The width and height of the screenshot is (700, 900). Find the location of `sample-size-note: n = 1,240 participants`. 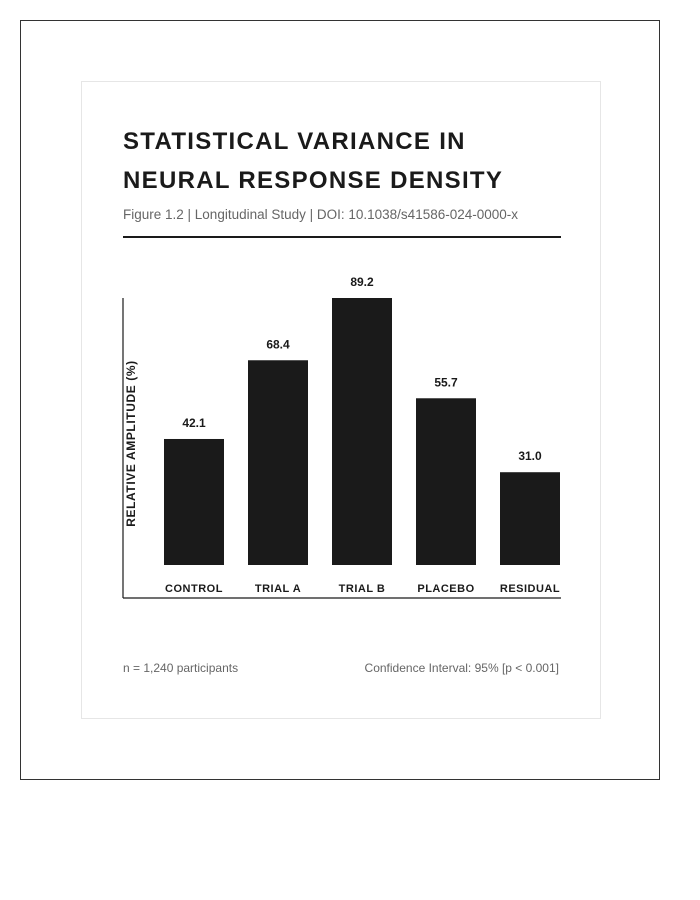

sample-size-note: n = 1,240 participants is located at coordinates (181, 668).